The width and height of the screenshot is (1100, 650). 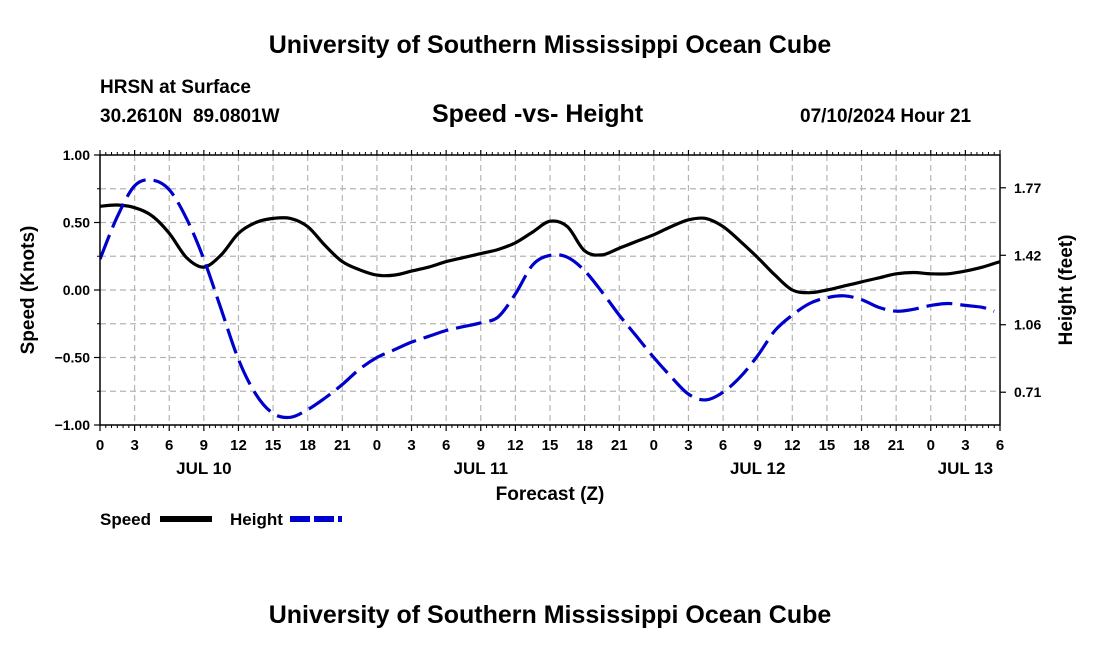 What do you see at coordinates (550, 249) in the screenshot?
I see `series-speed-line` at bounding box center [550, 249].